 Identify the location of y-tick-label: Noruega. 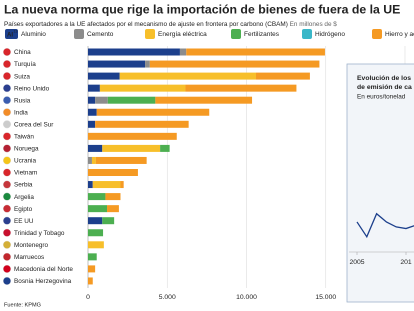
(26, 149).